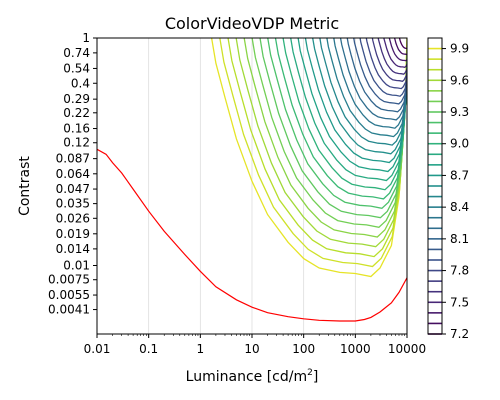 The height and width of the screenshot is (400, 500). What do you see at coordinates (97, 349) in the screenshot?
I see `x-tick-label: 0.01` at bounding box center [97, 349].